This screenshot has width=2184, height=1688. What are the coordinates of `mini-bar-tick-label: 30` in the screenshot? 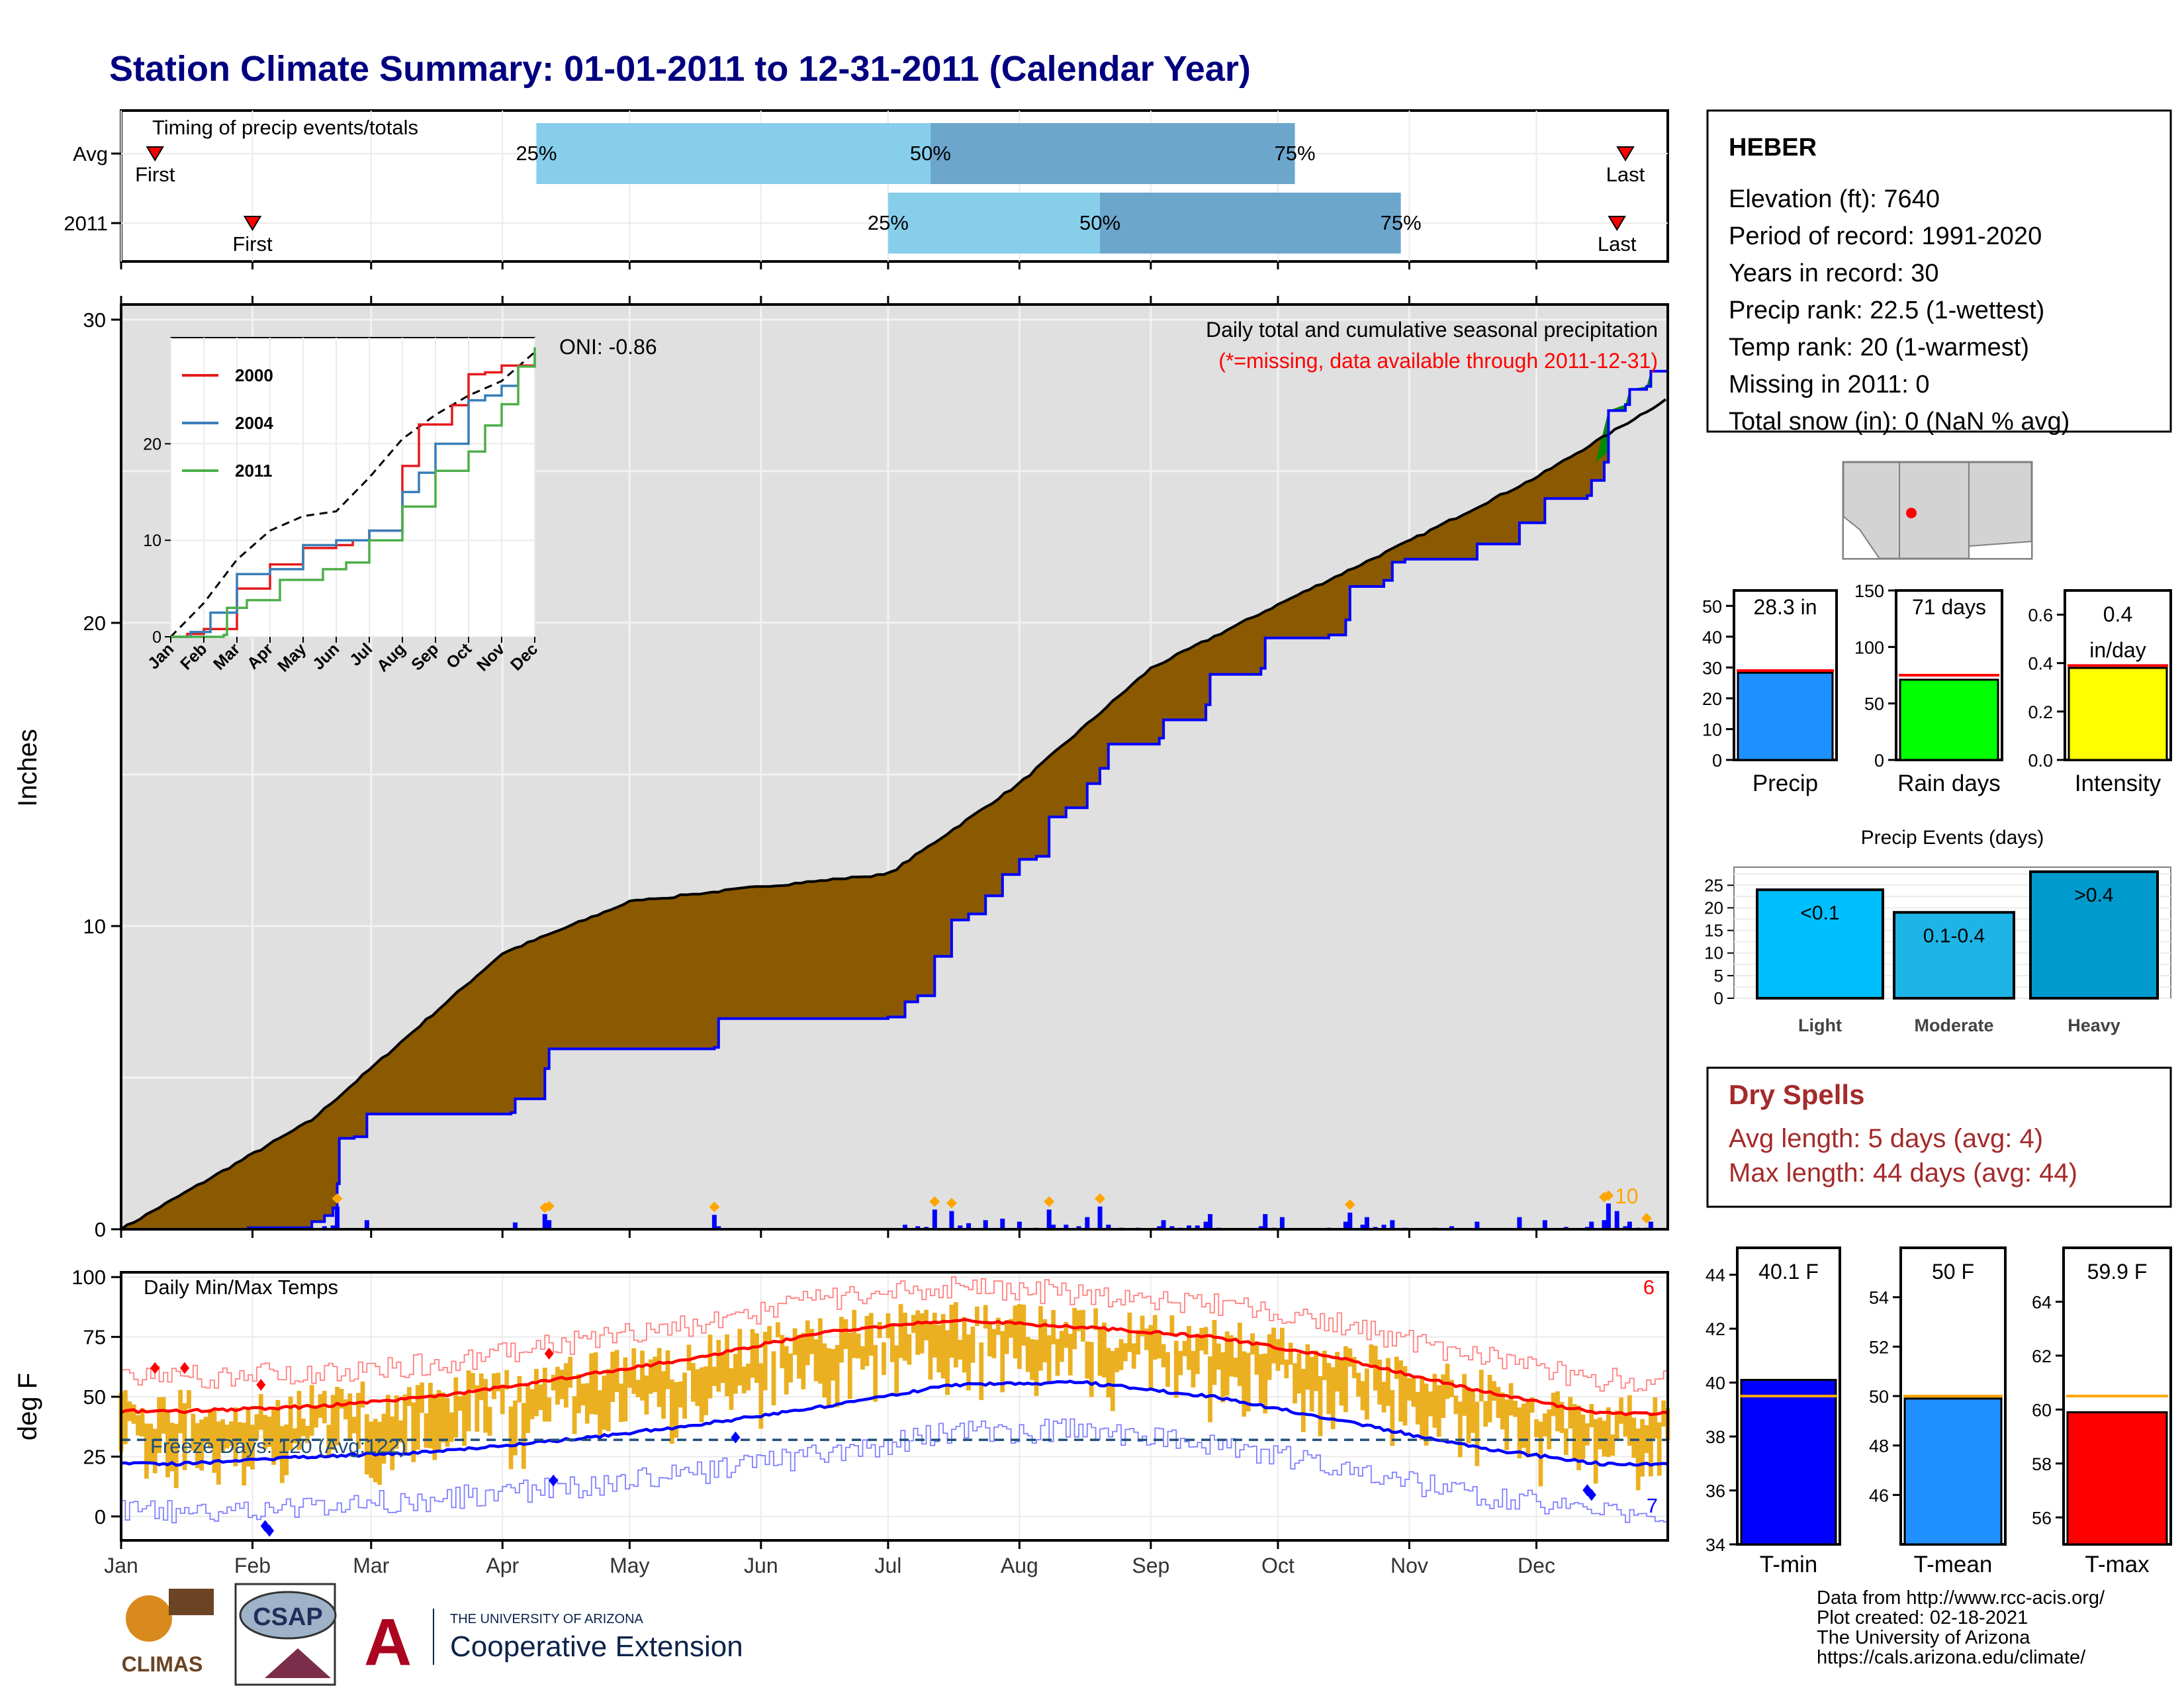 It's located at (1712, 668).